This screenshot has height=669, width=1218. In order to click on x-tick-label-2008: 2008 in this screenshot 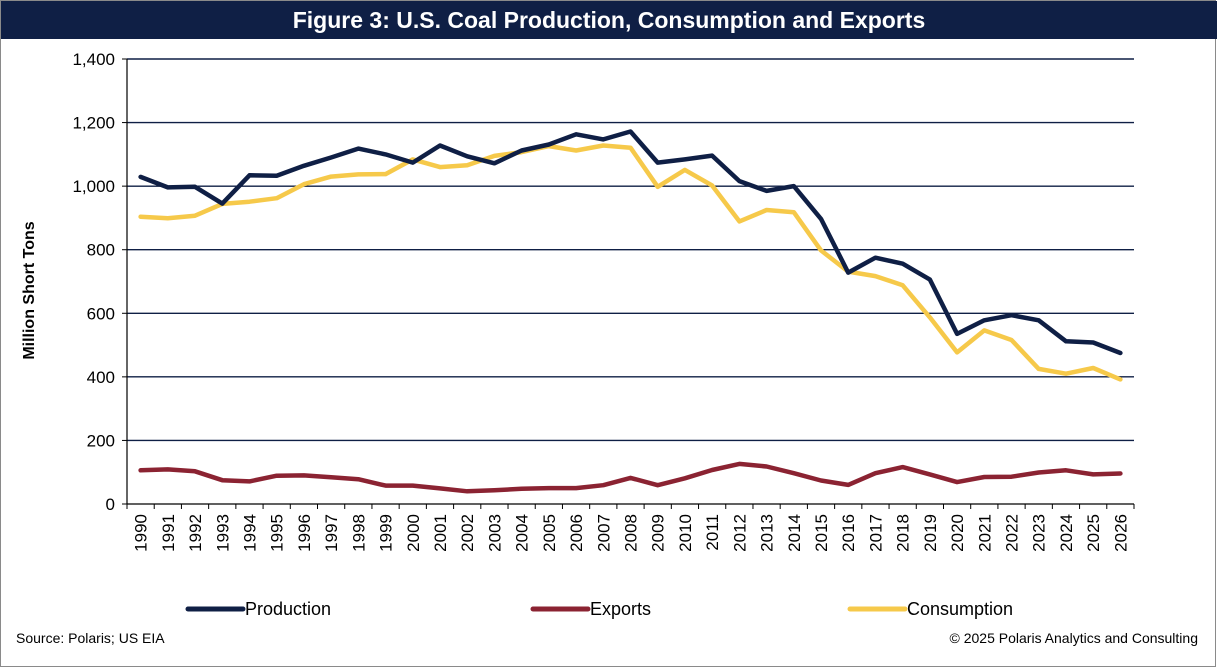, I will do `click(631, 533)`.